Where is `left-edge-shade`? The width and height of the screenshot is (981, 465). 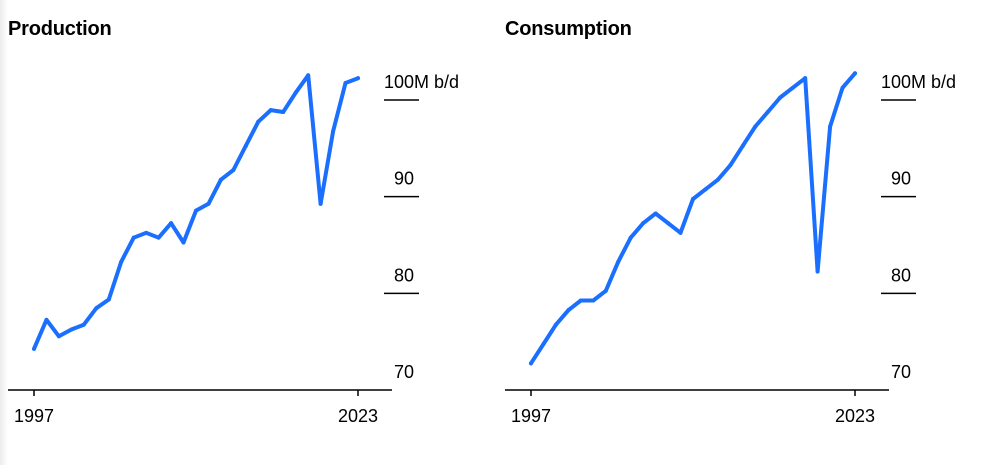 left-edge-shade is located at coordinates (4, 232).